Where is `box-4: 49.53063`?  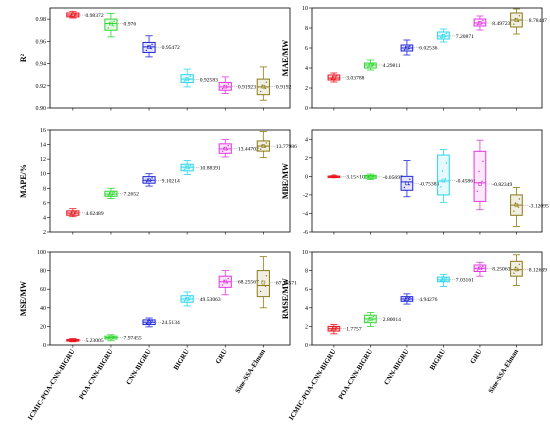 box-4: 49.53063 is located at coordinates (200, 299).